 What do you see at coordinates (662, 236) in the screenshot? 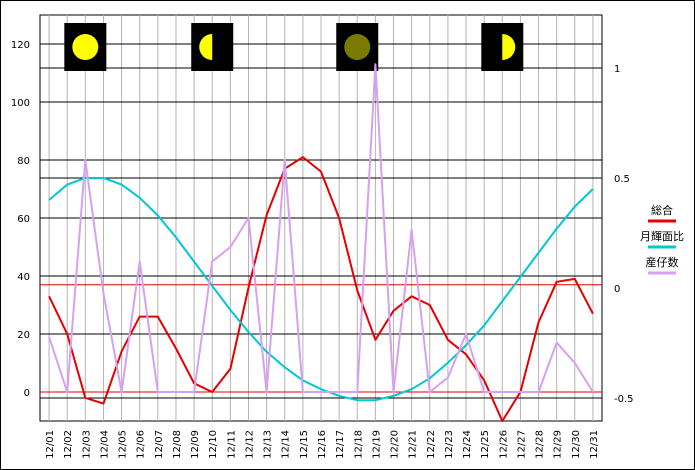
I see `legend-label-月輝面比: 月輝面比` at bounding box center [662, 236].